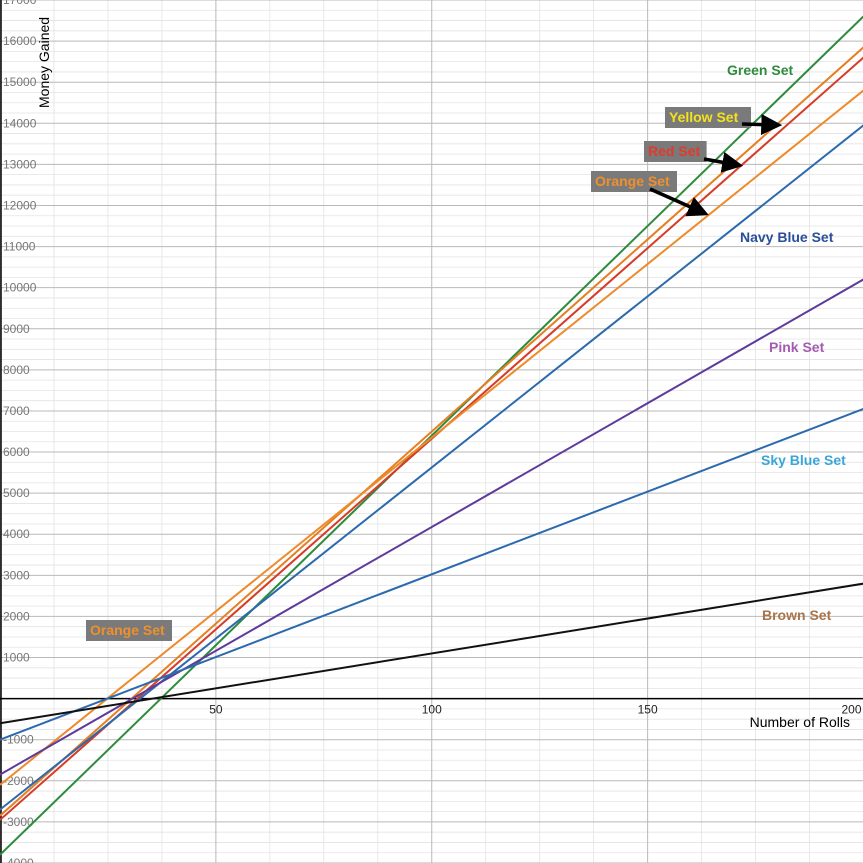 The width and height of the screenshot is (863, 863). What do you see at coordinates (16, 616) in the screenshot?
I see `y-tick-label: 2000` at bounding box center [16, 616].